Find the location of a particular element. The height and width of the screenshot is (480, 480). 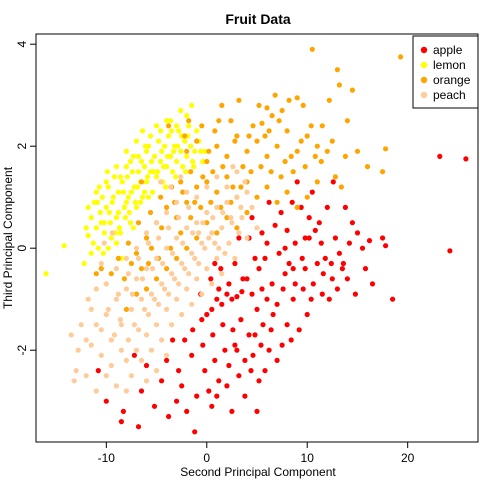

y-tick-label: 2 is located at coordinates (22, 146).